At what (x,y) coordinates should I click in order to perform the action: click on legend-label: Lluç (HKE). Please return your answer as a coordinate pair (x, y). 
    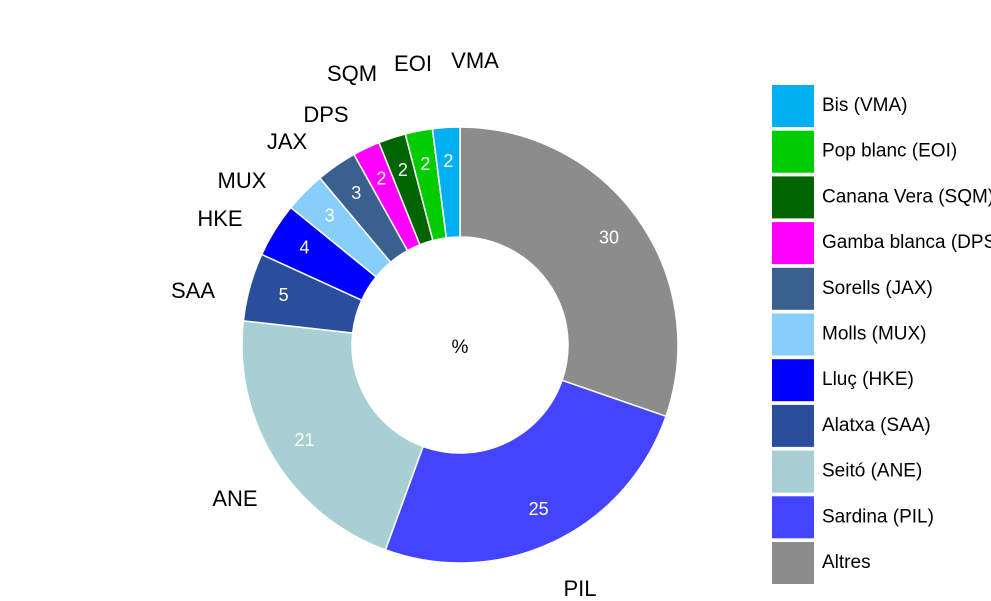
    Looking at the image, I should click on (868, 379).